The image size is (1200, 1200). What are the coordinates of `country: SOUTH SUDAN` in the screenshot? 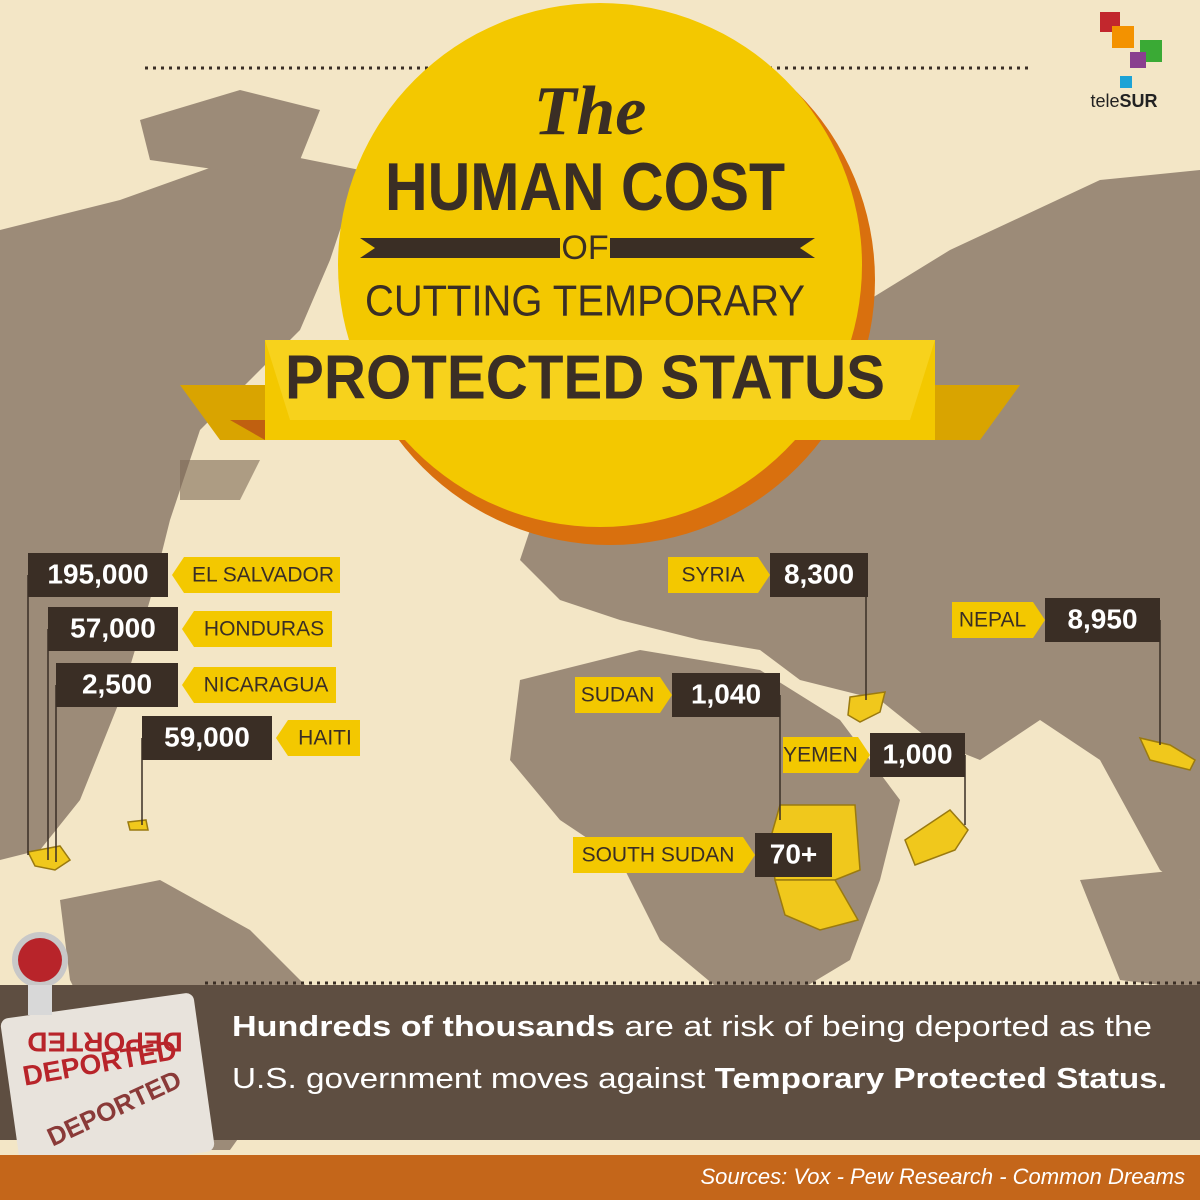 It's located at (658, 855).